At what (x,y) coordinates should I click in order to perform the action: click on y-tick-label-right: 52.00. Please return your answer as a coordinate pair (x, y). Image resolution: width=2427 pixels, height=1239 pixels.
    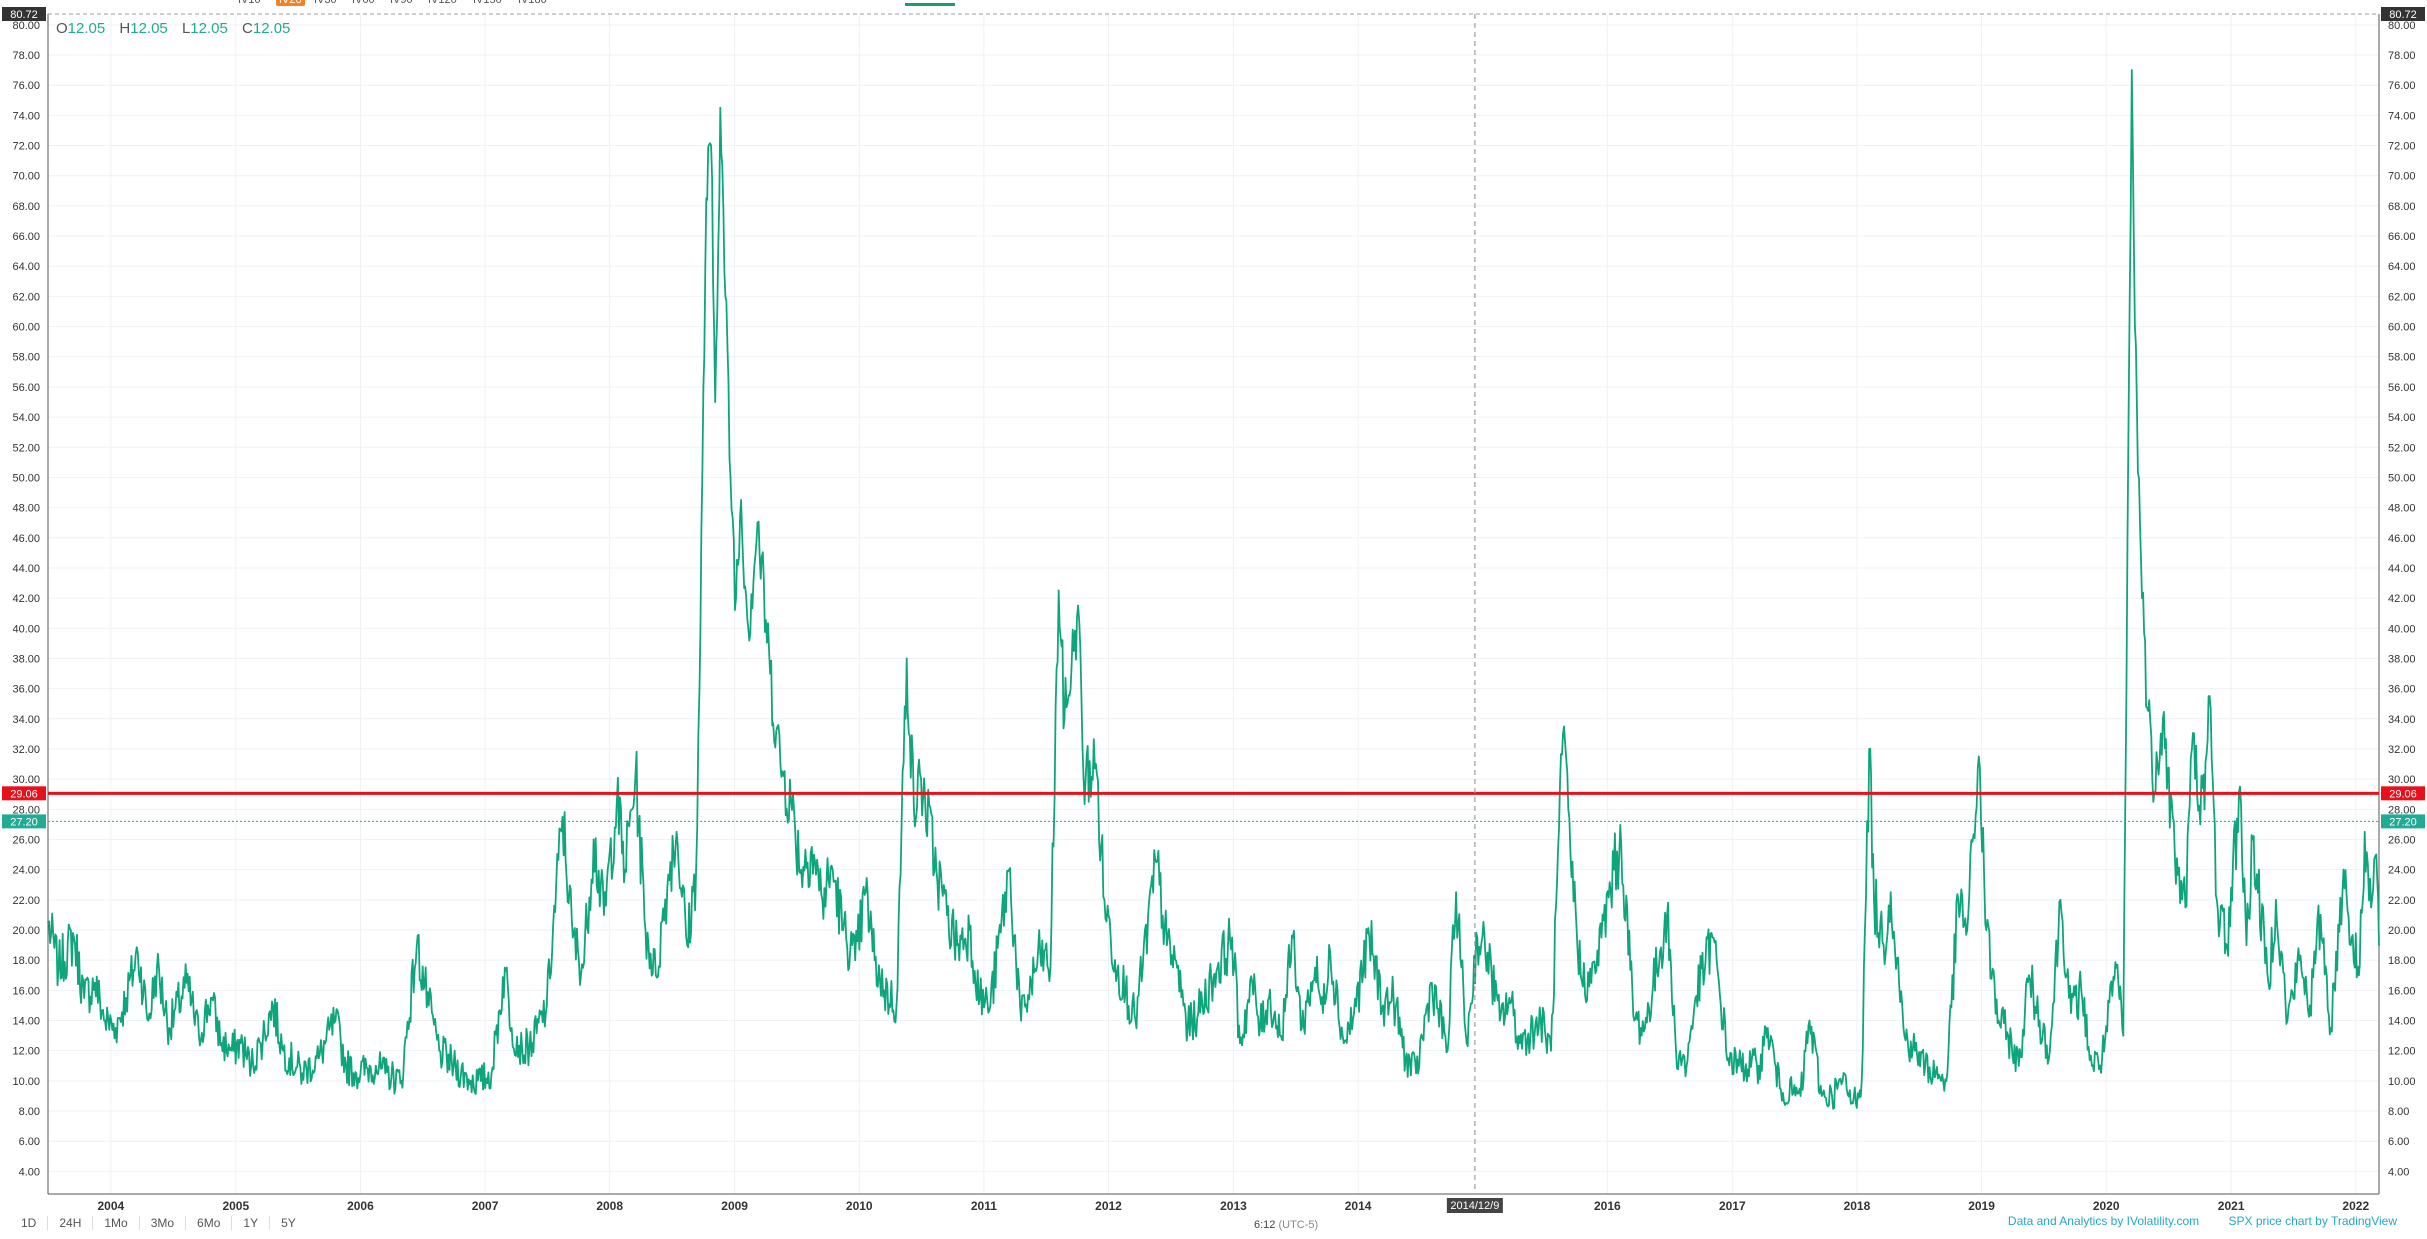
    Looking at the image, I should click on (2402, 448).